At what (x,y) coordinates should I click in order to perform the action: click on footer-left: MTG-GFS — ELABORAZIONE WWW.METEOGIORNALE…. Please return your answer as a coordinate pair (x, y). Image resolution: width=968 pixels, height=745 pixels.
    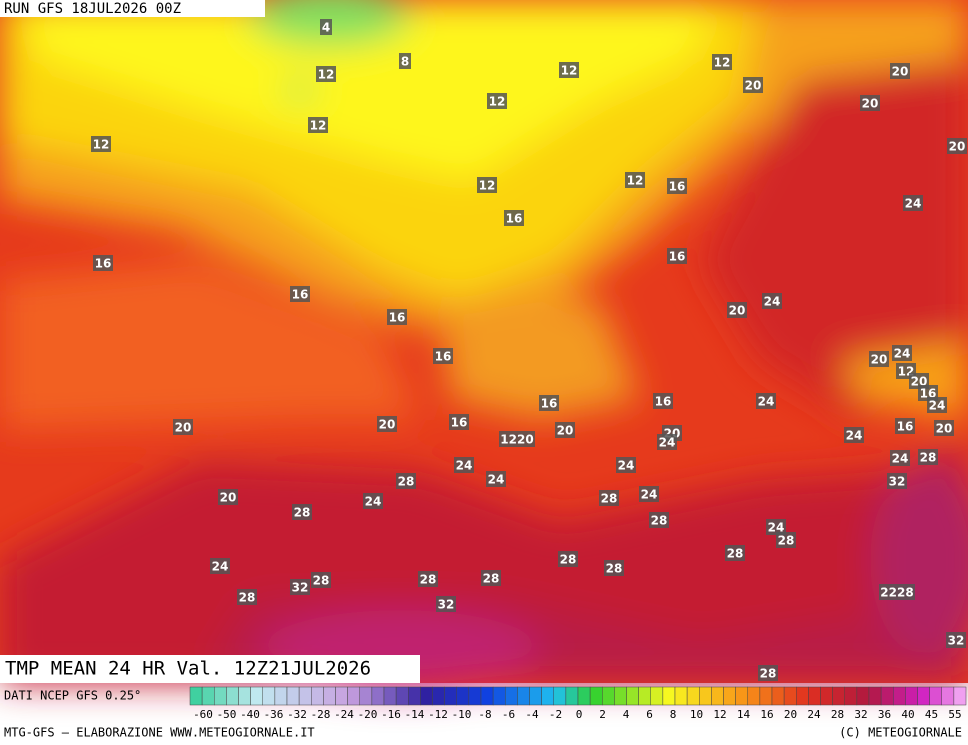
    Looking at the image, I should click on (159, 733).